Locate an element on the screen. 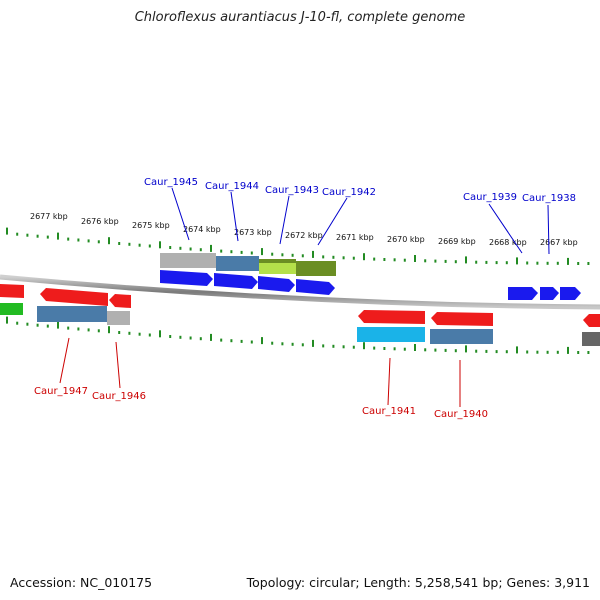 Image resolution: width=600 pixels, height=600 pixels. reverse-gene-arrows is located at coordinates (300, 305).